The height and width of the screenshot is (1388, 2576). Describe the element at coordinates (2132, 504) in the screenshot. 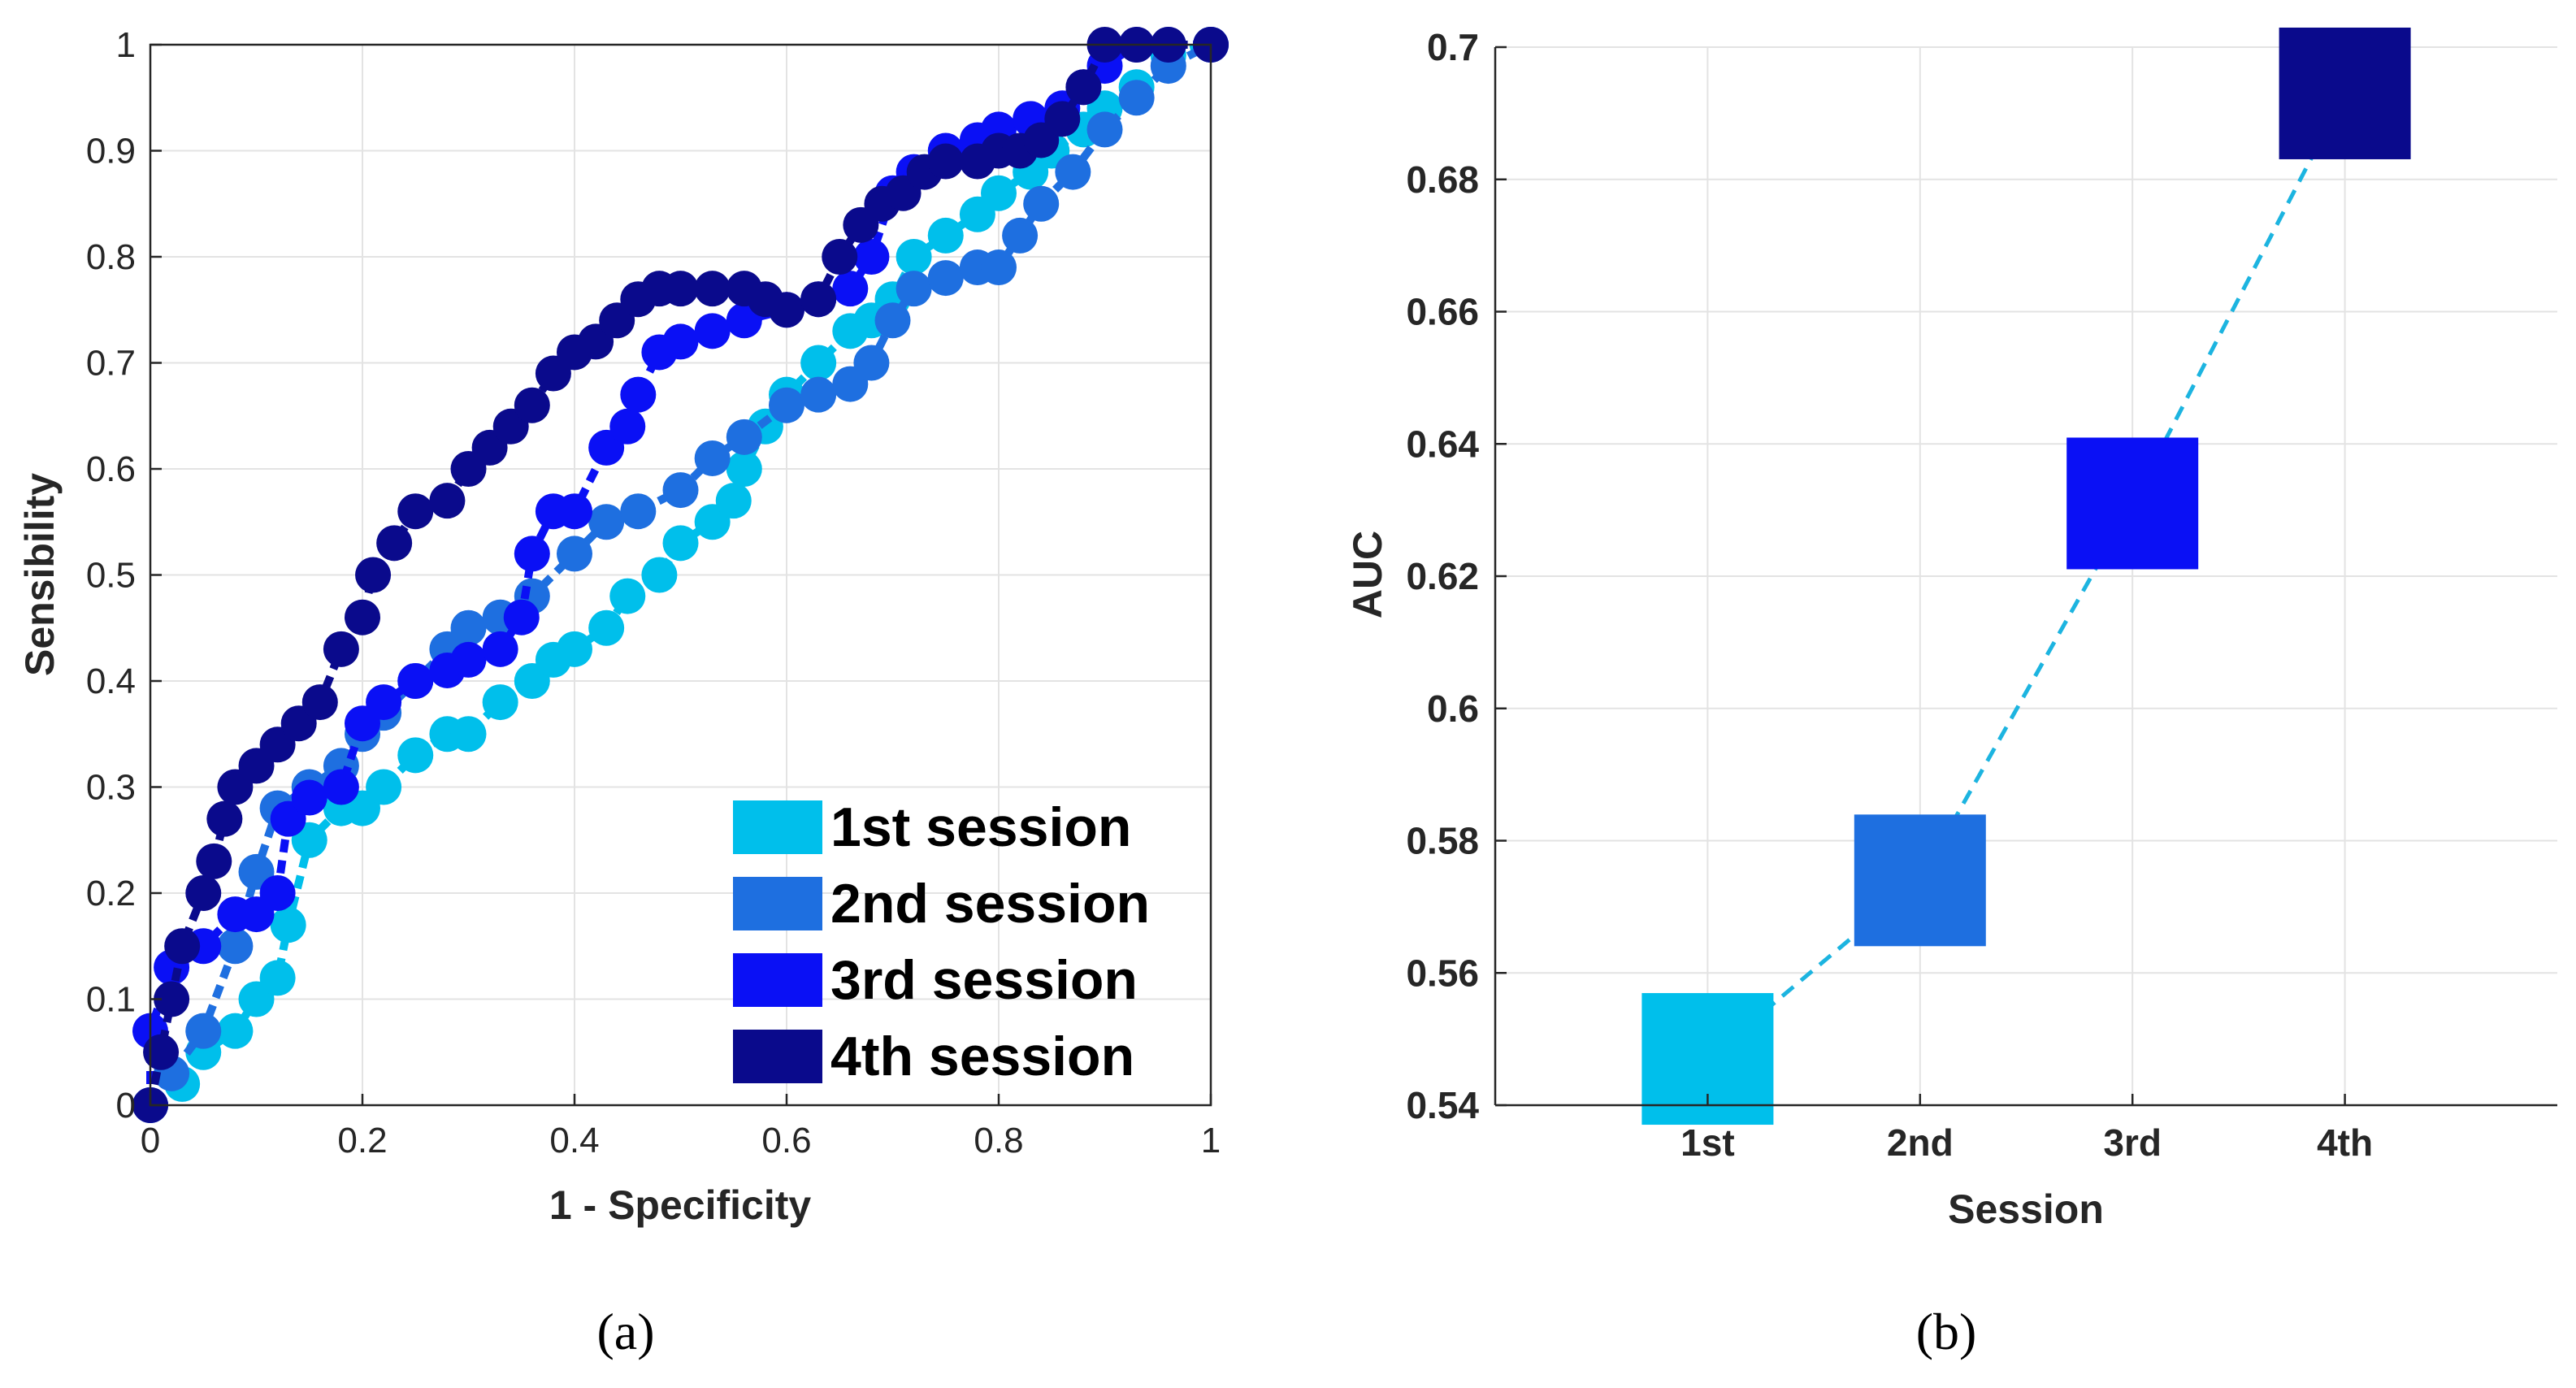

I see `auc-marker-3rd` at that location.